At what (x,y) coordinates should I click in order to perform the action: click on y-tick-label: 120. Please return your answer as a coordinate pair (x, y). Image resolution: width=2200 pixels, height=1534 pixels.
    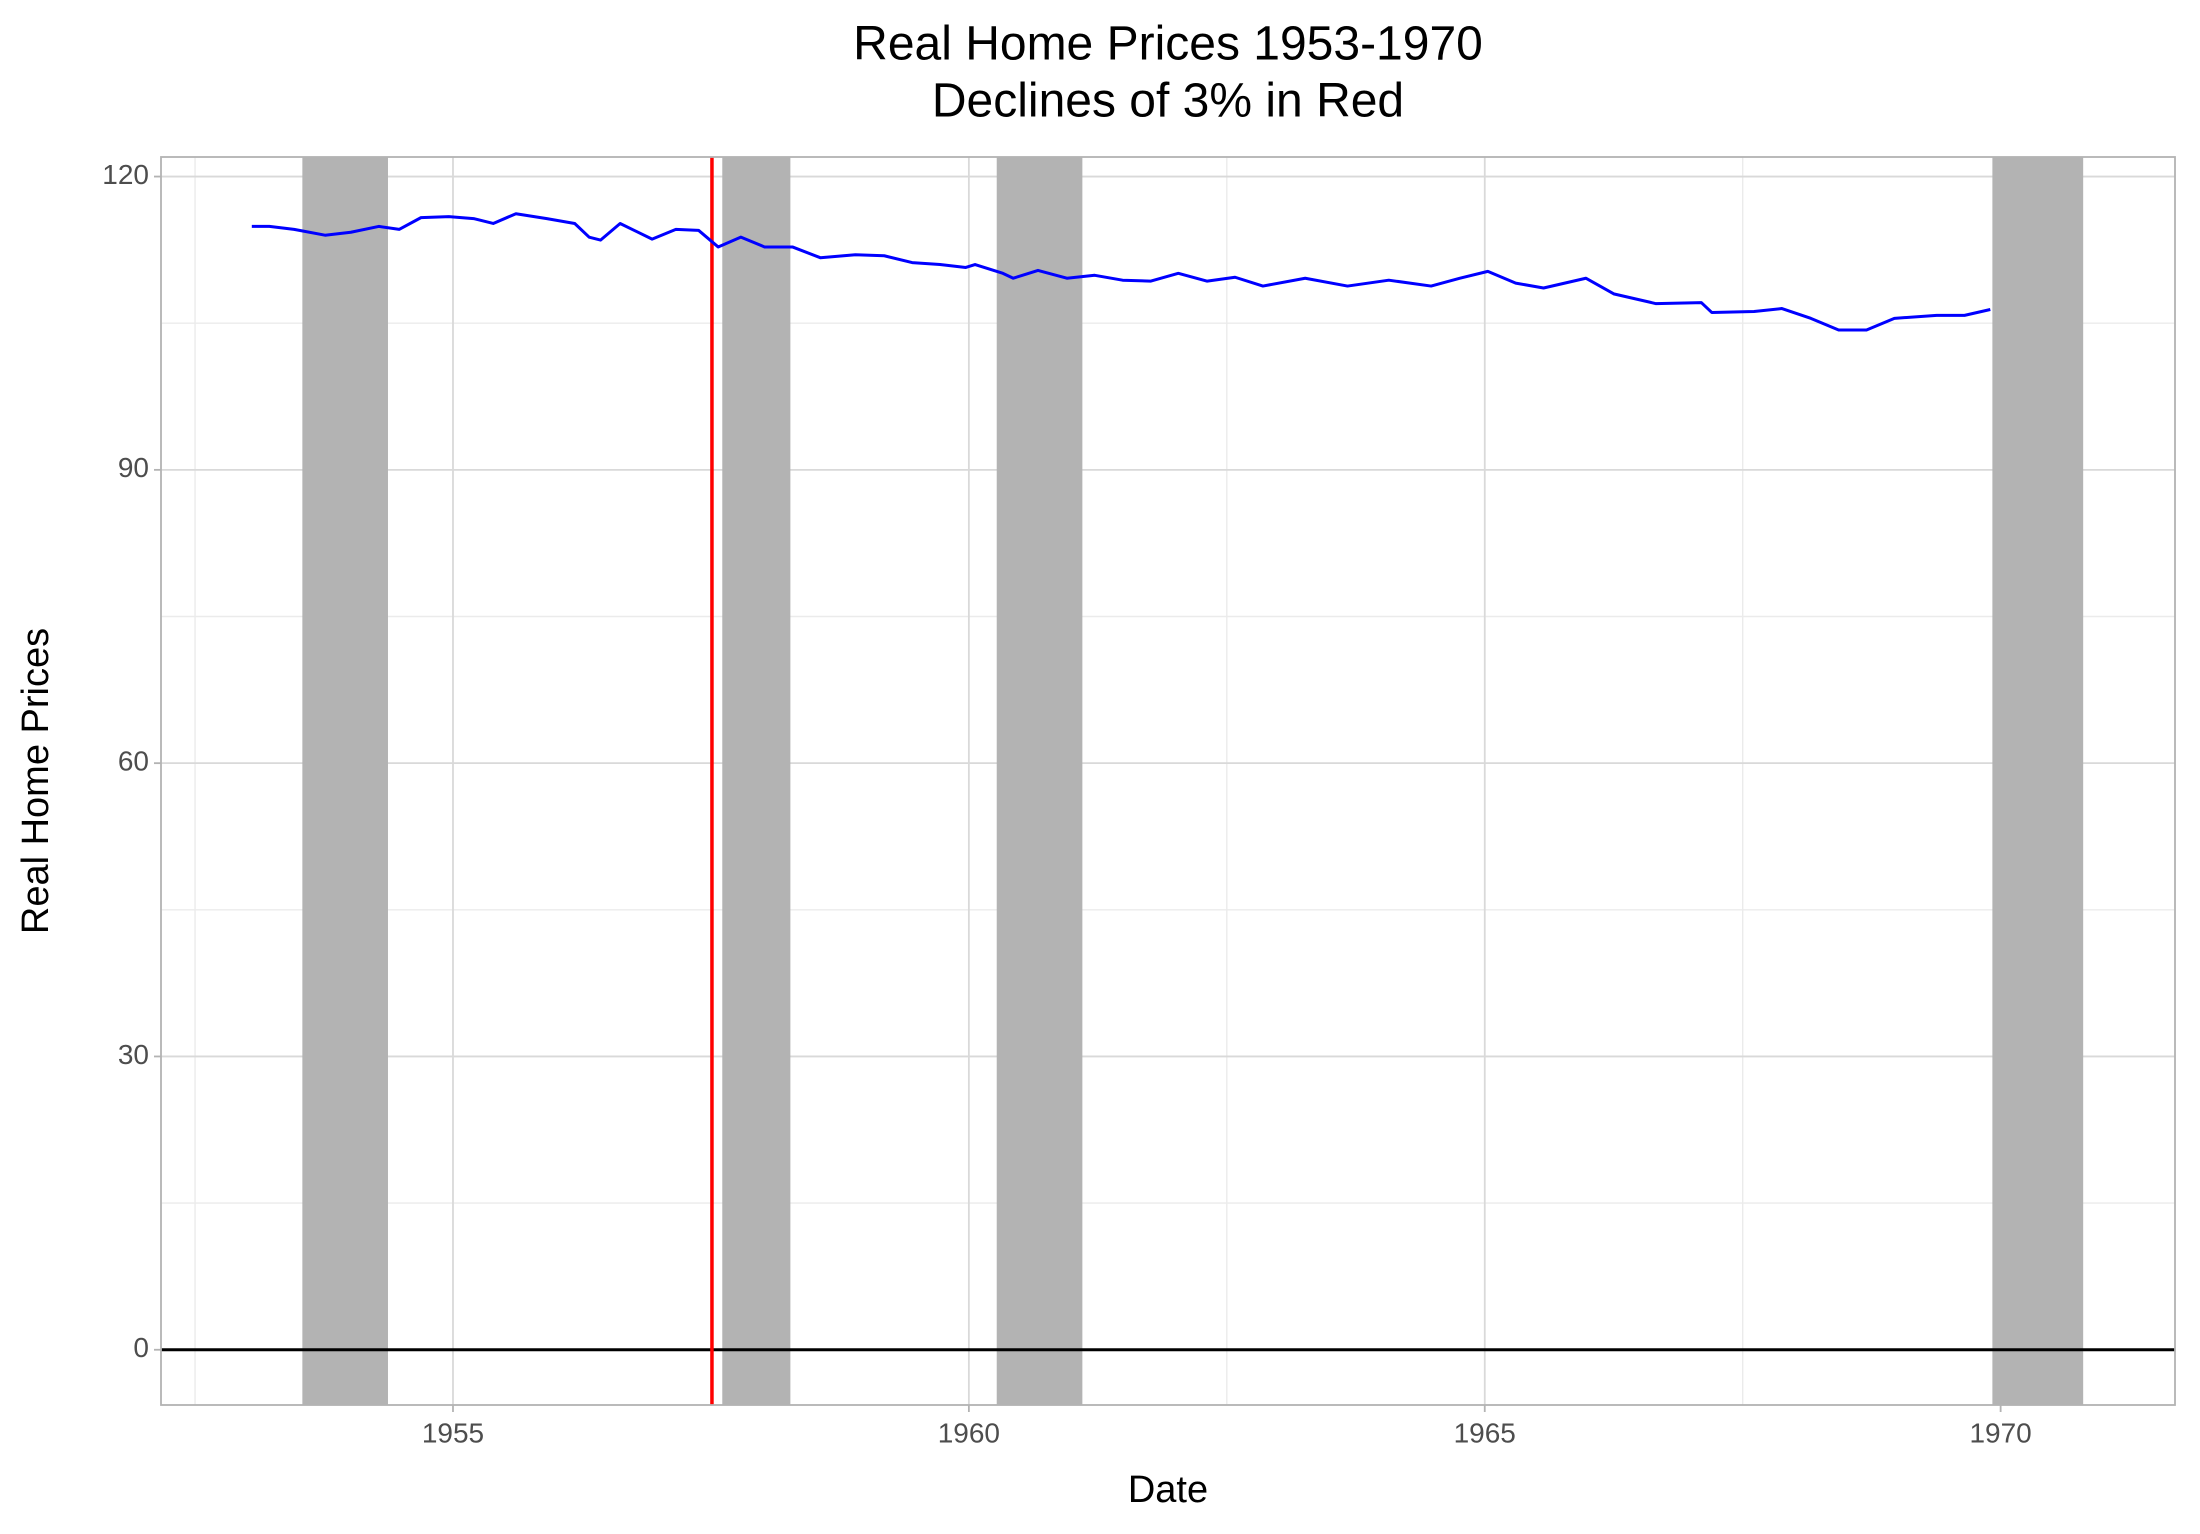
    Looking at the image, I should click on (125, 174).